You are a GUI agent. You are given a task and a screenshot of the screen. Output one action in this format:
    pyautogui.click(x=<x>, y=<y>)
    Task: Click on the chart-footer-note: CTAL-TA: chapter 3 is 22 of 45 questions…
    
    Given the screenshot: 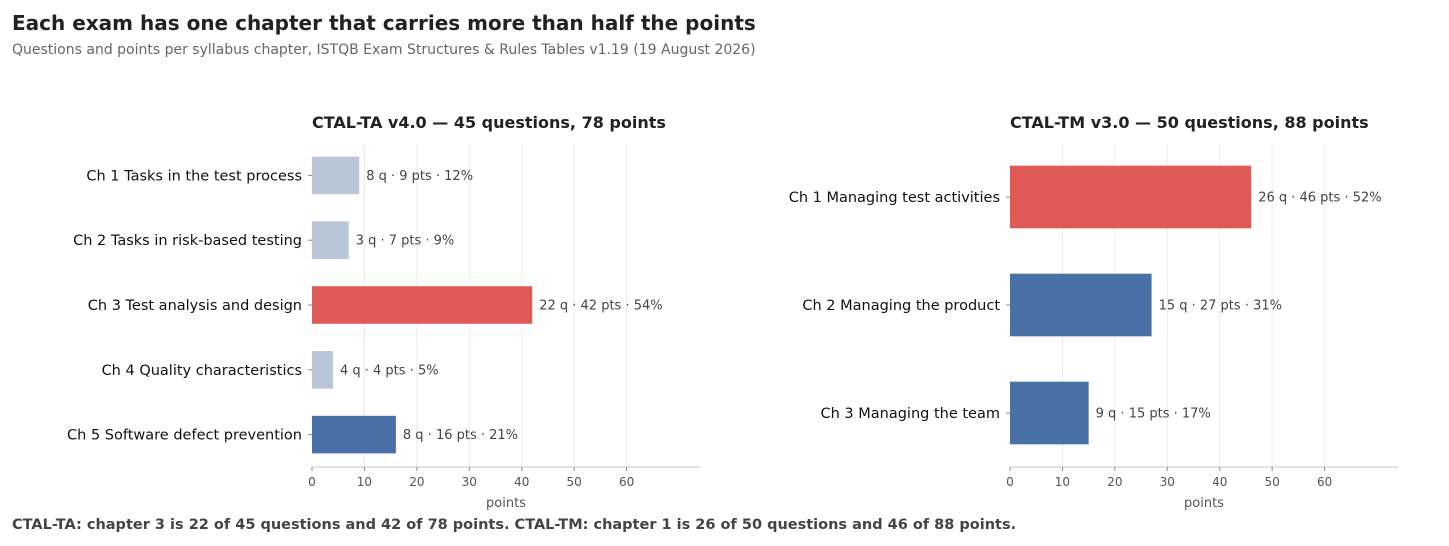 What is the action you would take?
    pyautogui.click(x=514, y=525)
    